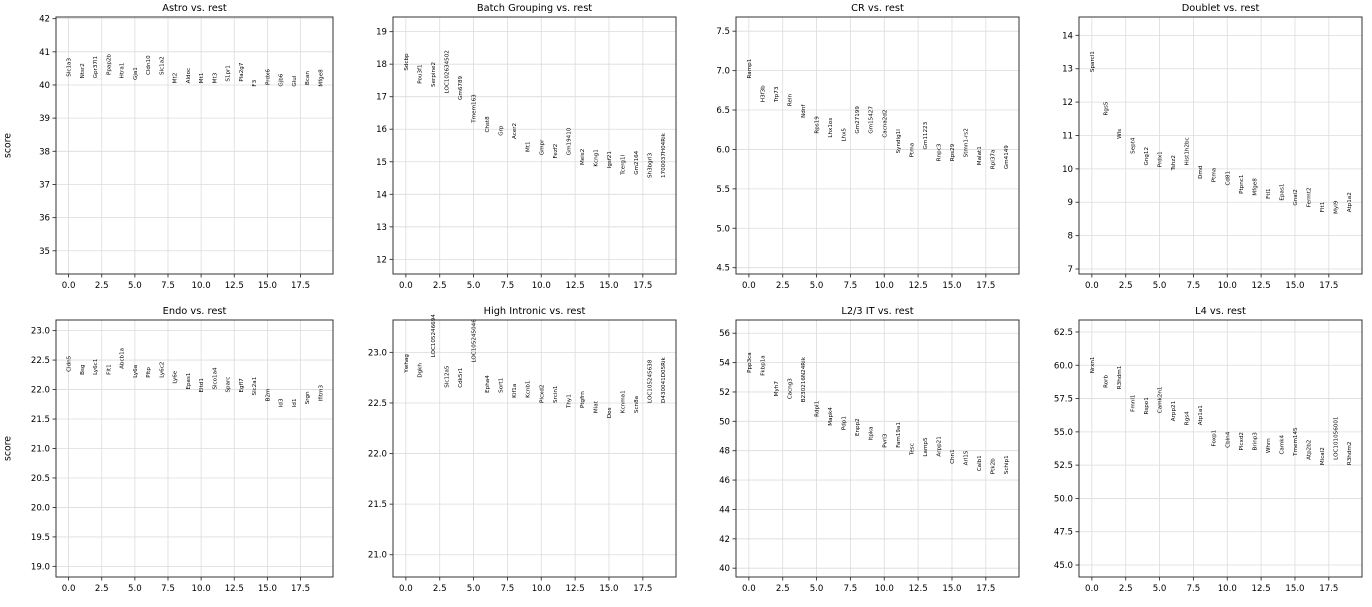  What do you see at coordinates (44, 185) in the screenshot?
I see `y-tick-label: 37` at bounding box center [44, 185].